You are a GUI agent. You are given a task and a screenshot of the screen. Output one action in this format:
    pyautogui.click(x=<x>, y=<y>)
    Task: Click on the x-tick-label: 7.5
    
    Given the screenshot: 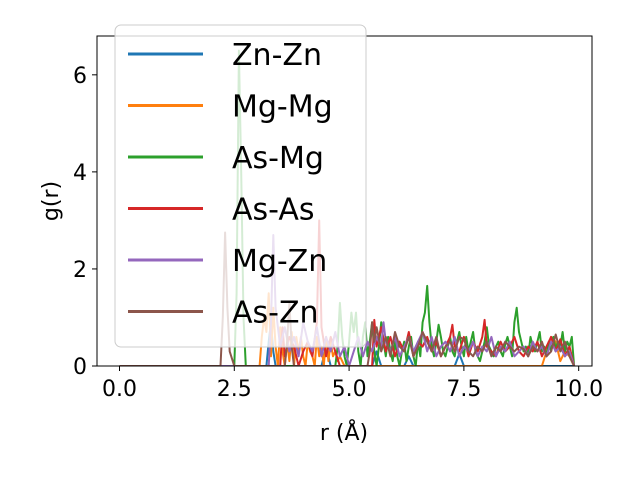 What is the action you would take?
    pyautogui.click(x=463, y=389)
    